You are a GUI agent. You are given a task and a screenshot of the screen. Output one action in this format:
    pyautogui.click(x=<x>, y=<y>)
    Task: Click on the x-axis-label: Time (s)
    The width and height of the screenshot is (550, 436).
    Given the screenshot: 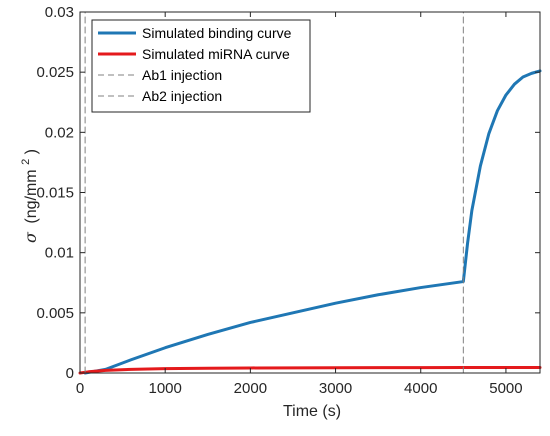 What is the action you would take?
    pyautogui.click(x=312, y=411)
    